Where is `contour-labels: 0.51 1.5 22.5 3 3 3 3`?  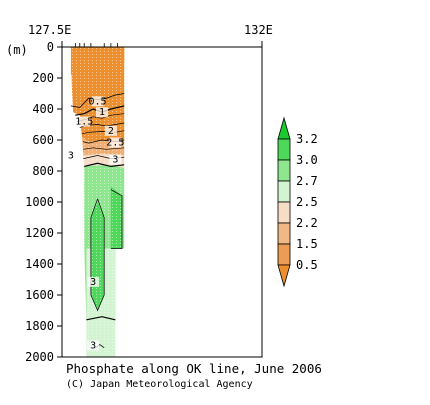 contour-labels: 0.51 1.5 22.5 3 3 3 3 is located at coordinates (94, 223).